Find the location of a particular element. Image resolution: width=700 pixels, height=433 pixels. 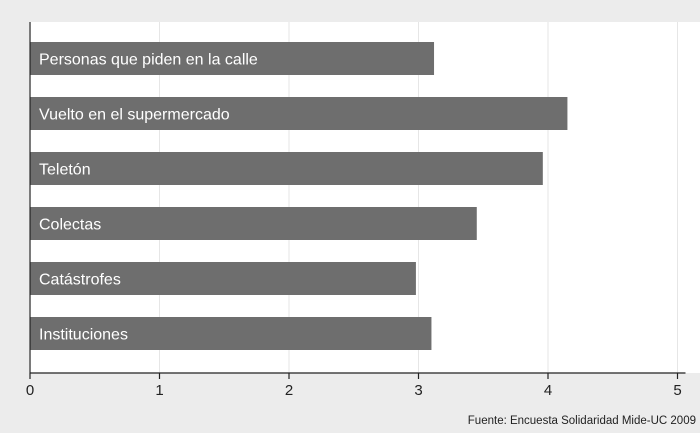

x-tick-label: 1 is located at coordinates (159, 390).